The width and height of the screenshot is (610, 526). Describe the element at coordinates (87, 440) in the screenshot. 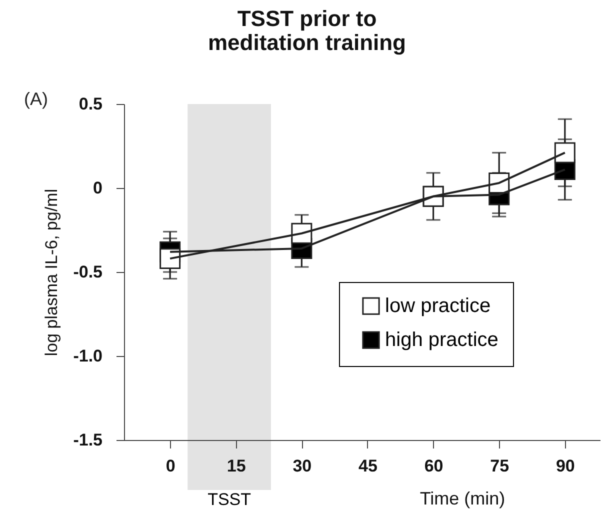

I see `y-tick-label: -1.5` at that location.